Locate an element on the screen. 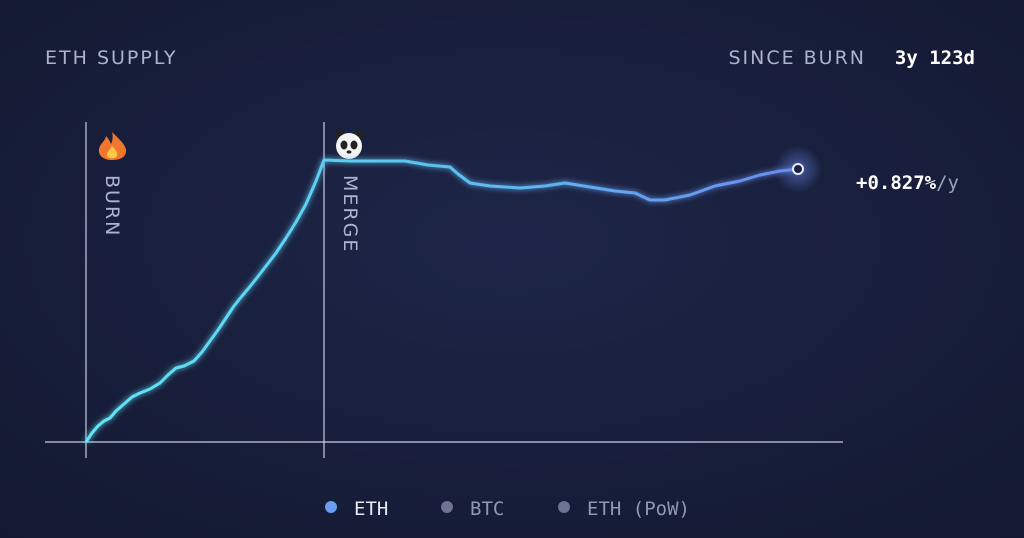 The image size is (1024, 538). rate: +0.827%/y is located at coordinates (907, 183).